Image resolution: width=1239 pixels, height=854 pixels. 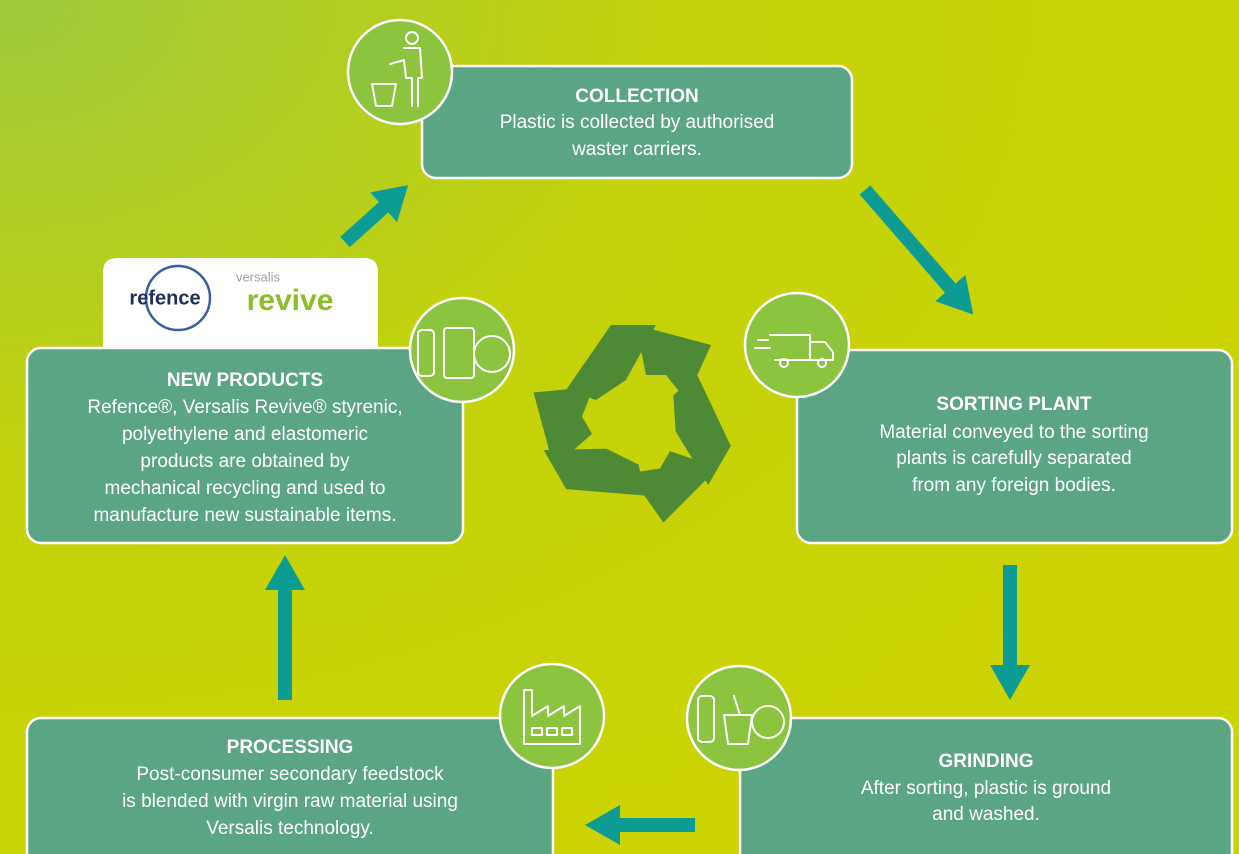 What do you see at coordinates (290, 774) in the screenshot?
I see `step-text: Post-consumer secondary feedstock` at bounding box center [290, 774].